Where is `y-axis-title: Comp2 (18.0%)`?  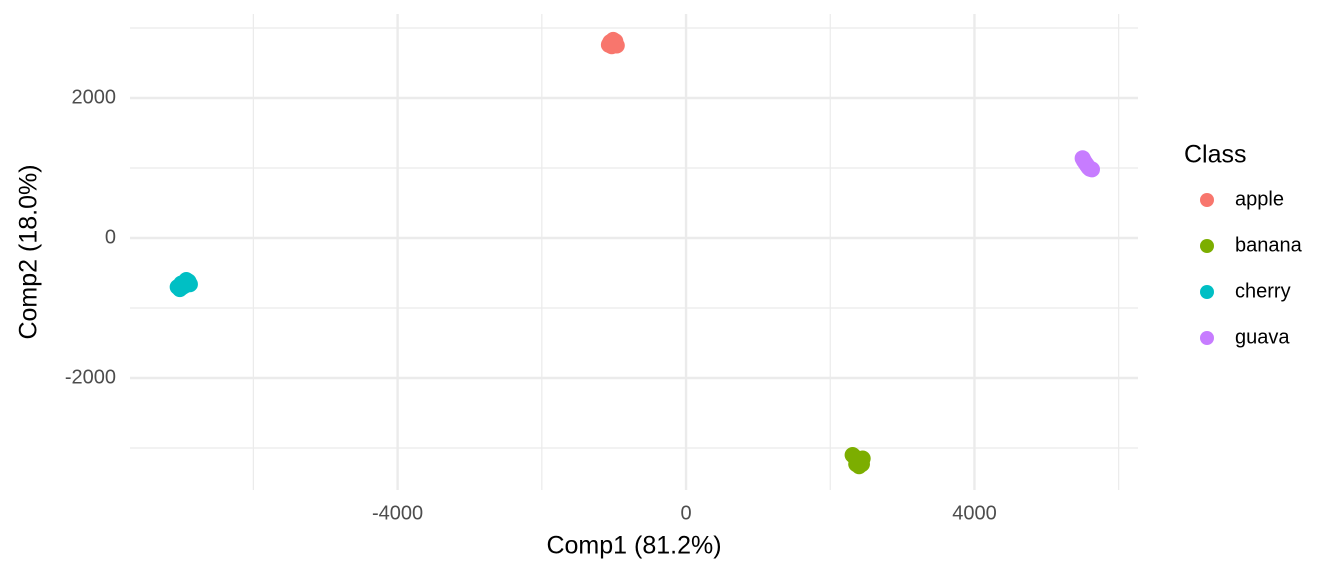 y-axis-title: Comp2 (18.0%) is located at coordinates (29, 251).